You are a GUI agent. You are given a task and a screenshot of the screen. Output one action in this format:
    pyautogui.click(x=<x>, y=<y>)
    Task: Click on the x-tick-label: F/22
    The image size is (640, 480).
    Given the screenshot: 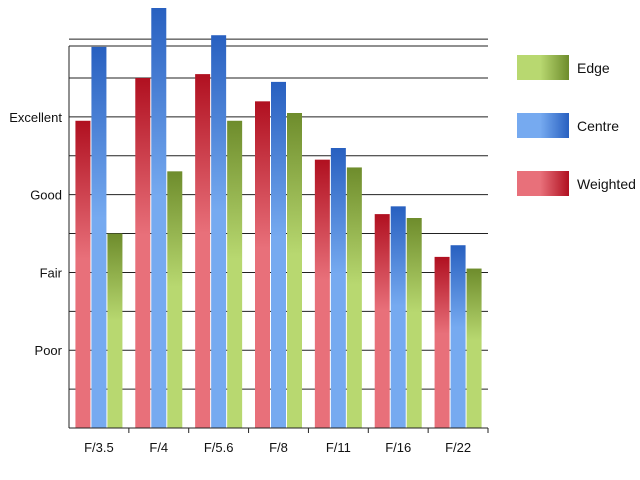 What is the action you would take?
    pyautogui.click(x=458, y=447)
    